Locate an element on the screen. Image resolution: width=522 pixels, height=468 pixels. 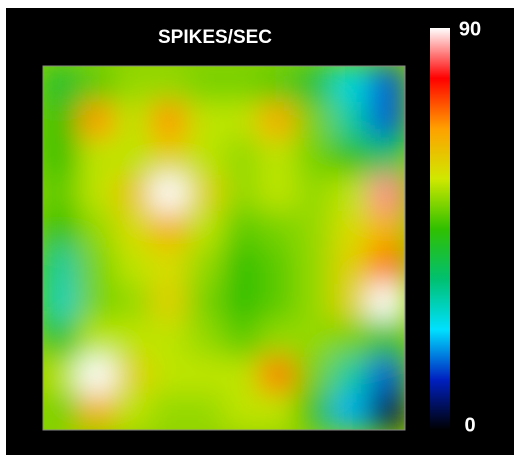
colorbar is located at coordinates (440, 229).